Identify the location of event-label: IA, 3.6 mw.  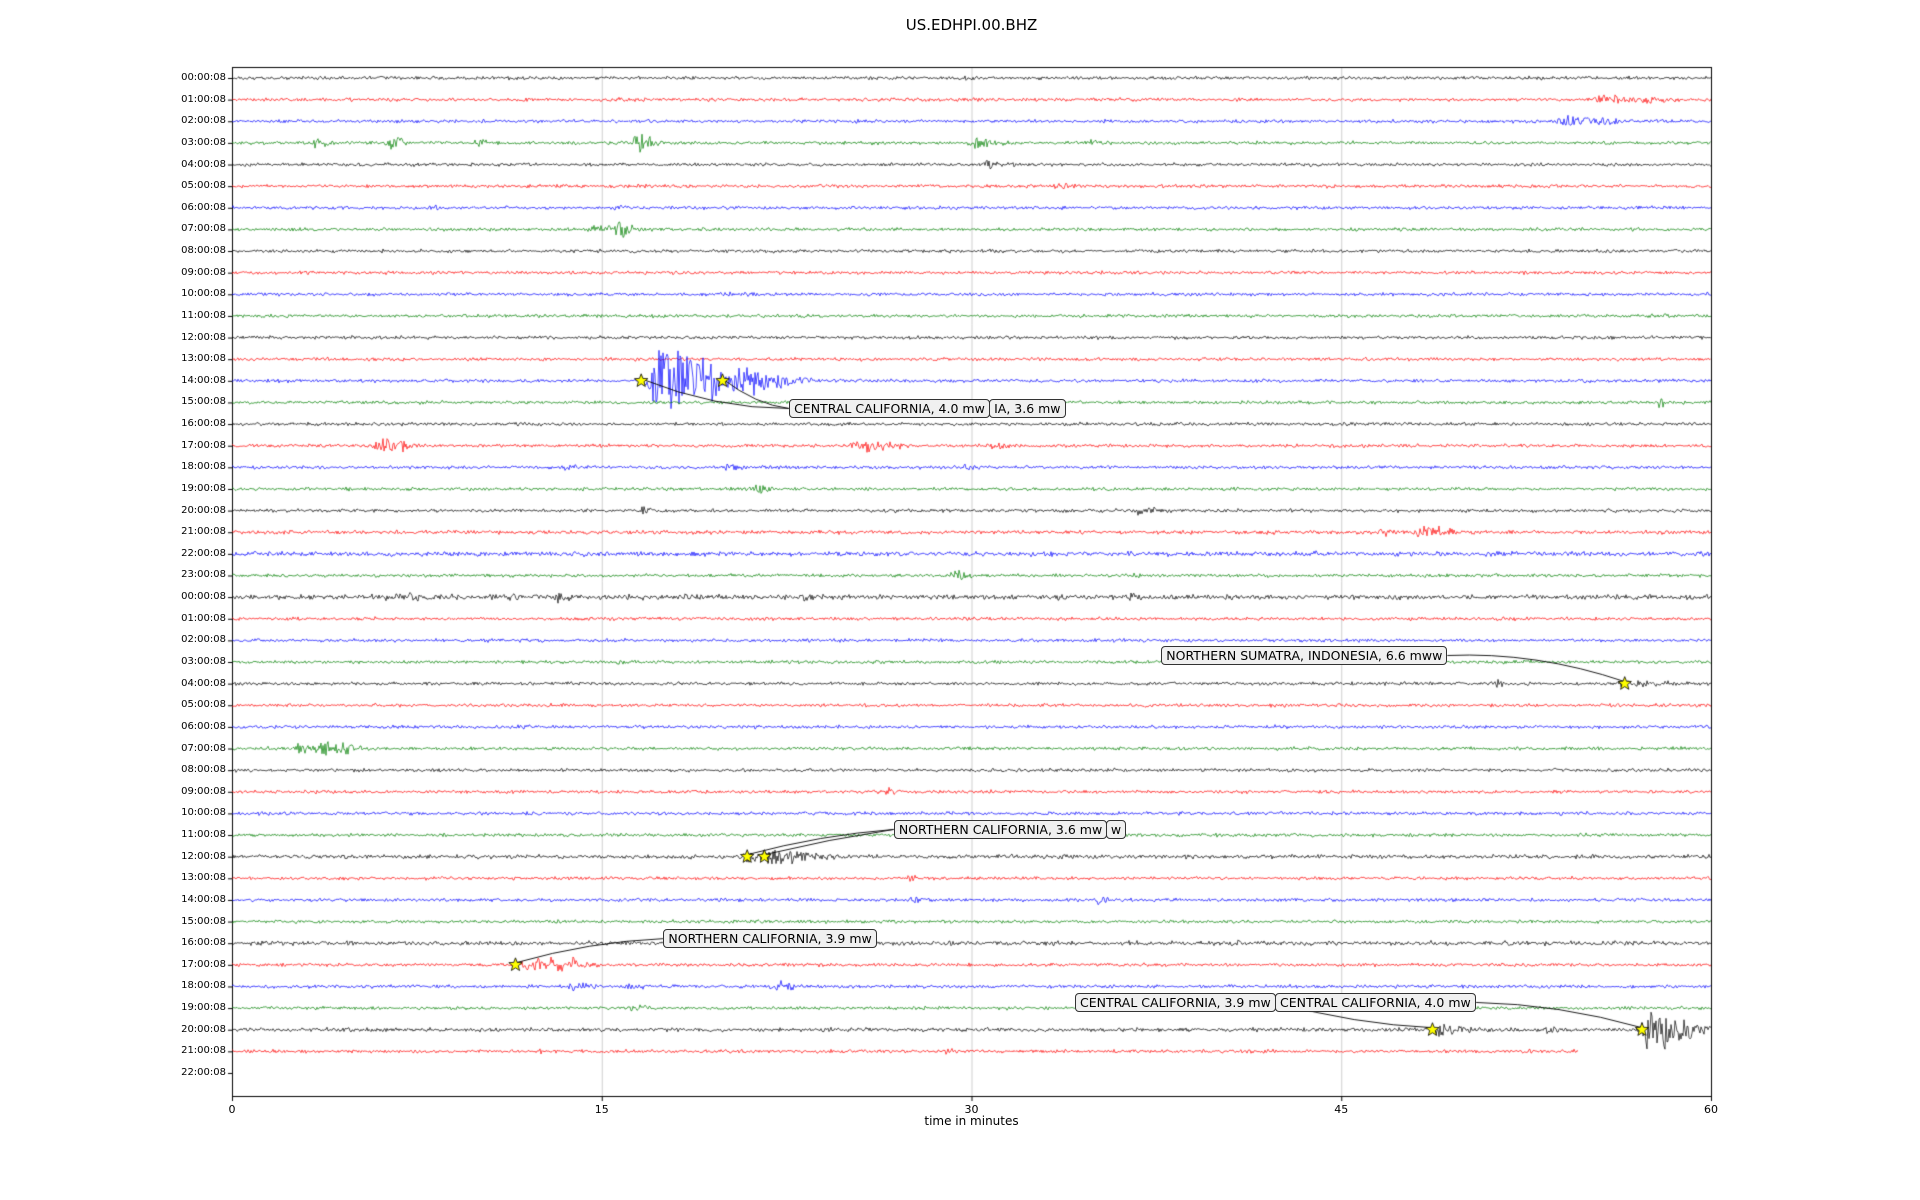
(1027, 408).